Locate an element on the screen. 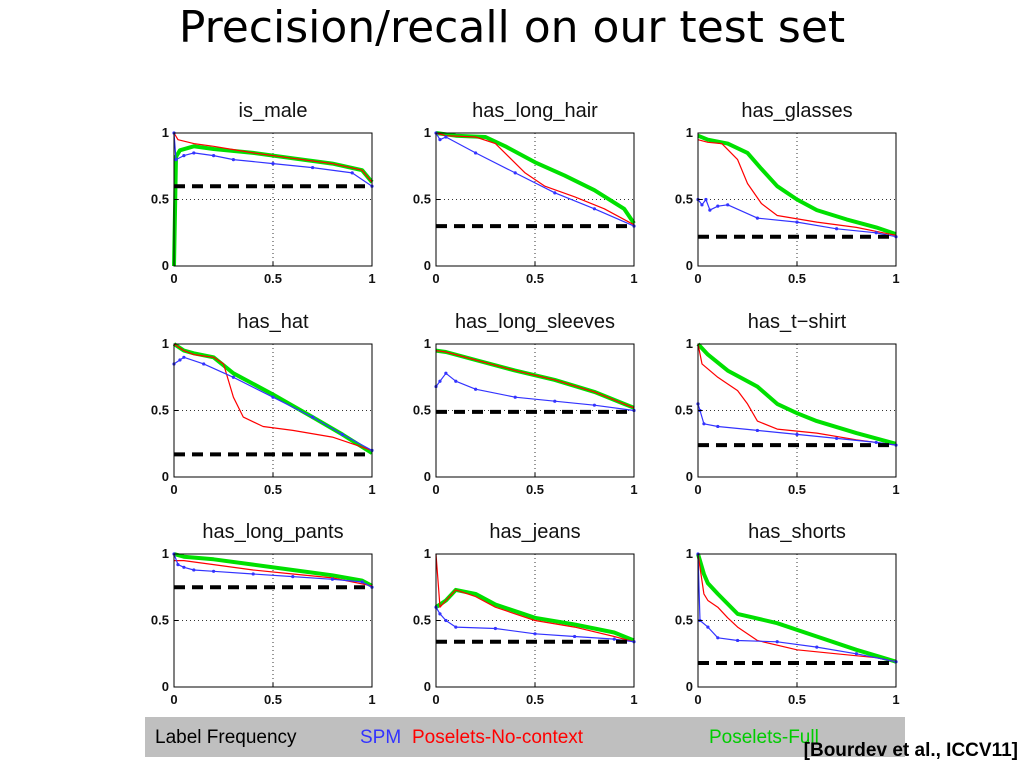 The image size is (1024, 768). chart-title: has_long_sleeves is located at coordinates (535, 322).